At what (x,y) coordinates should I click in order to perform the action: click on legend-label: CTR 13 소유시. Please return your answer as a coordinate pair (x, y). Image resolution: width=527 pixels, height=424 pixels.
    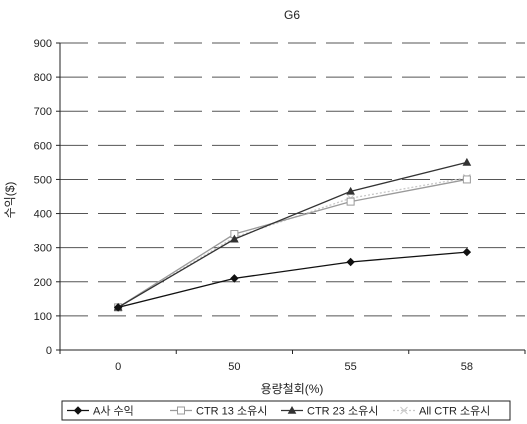
    Looking at the image, I should click on (231, 411).